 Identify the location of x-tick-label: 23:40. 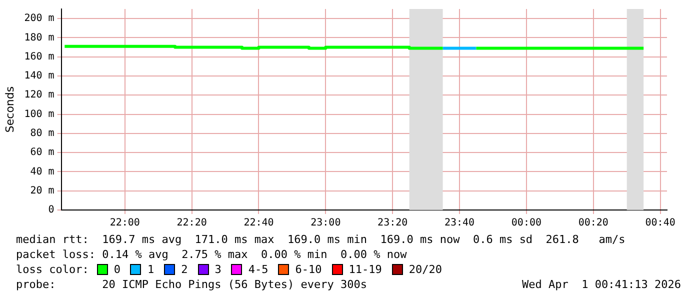
(459, 223).